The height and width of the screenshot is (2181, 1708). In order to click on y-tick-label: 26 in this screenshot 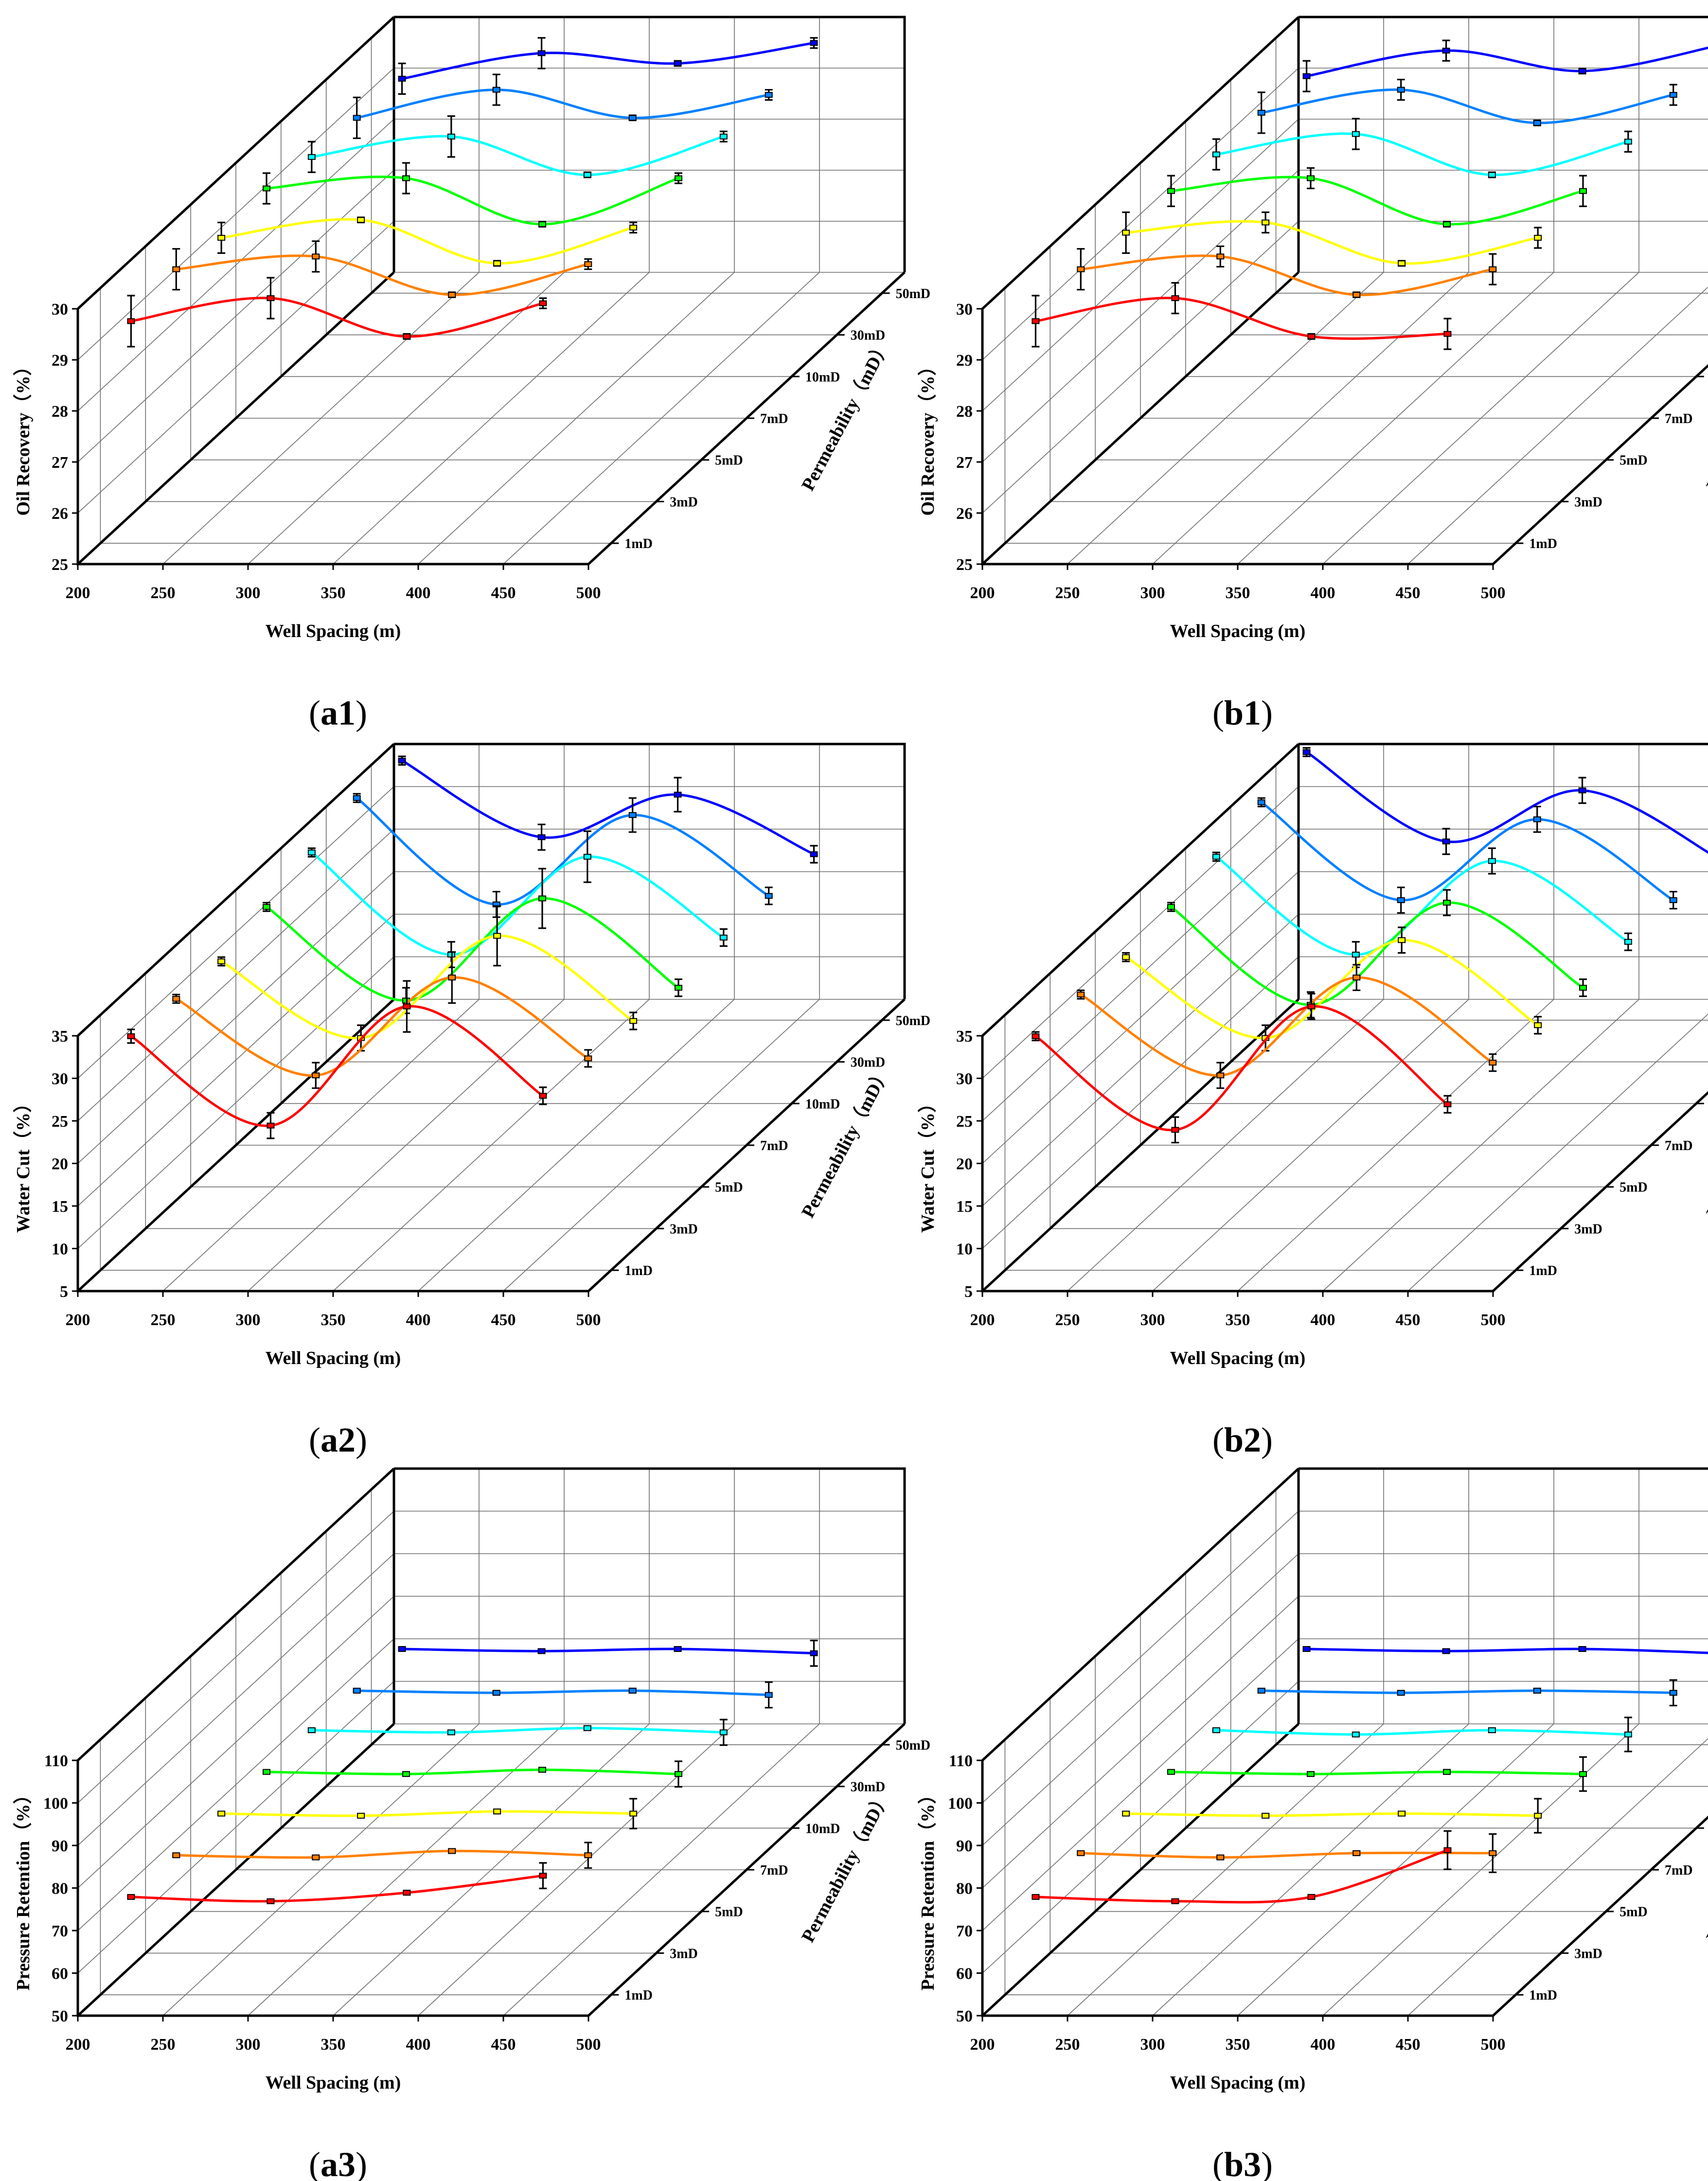, I will do `click(964, 514)`.